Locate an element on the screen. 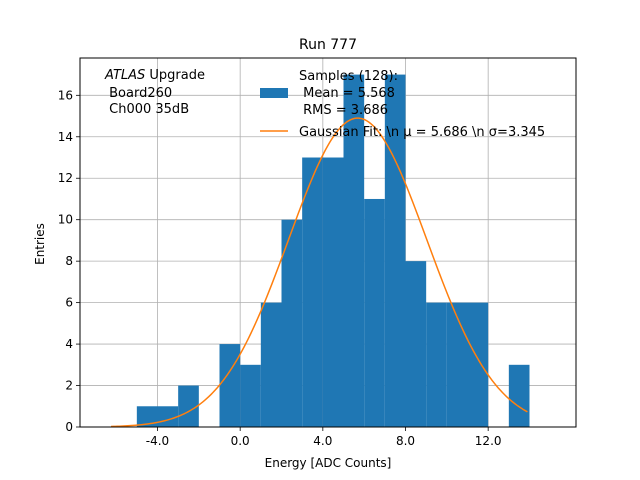  legend-hist-line-3: RMS = 3.686 is located at coordinates (343, 110).